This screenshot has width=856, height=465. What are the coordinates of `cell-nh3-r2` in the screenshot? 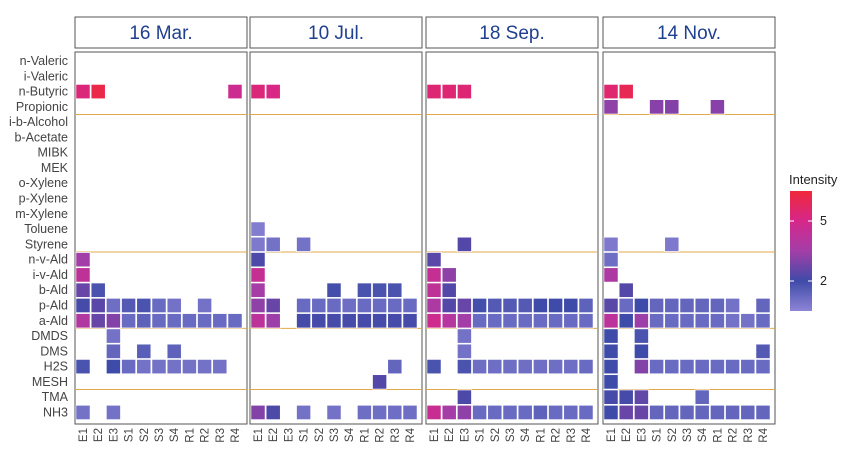 It's located at (733, 412).